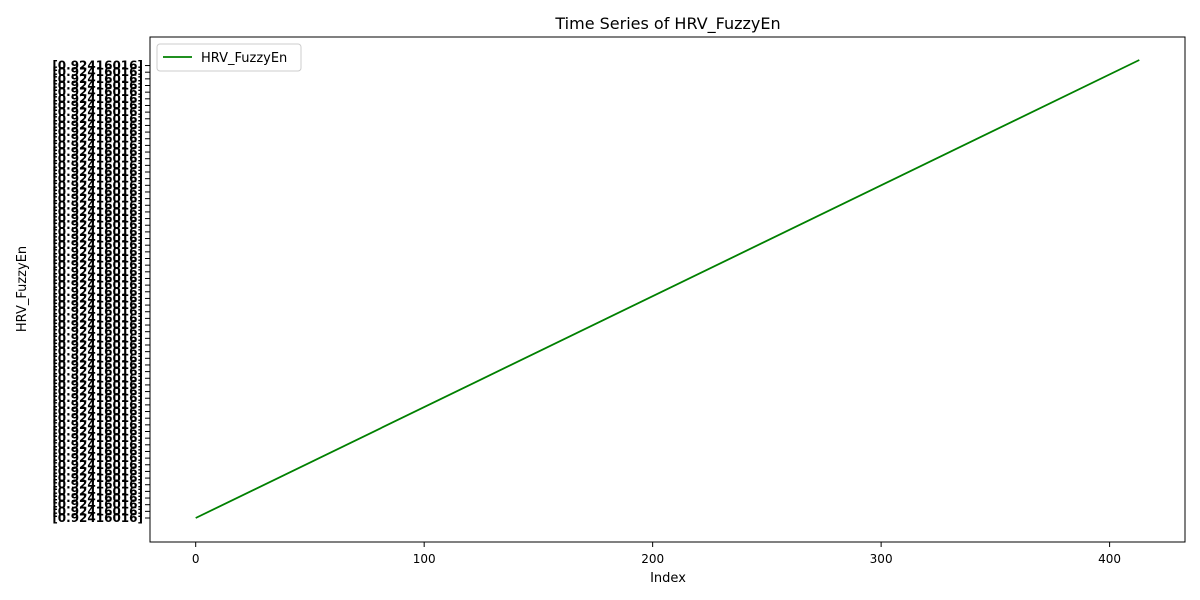 The image size is (1200, 600). I want to click on legend-entry-hrv-fuzzyen: HRV_FuzzyEn, so click(244, 58).